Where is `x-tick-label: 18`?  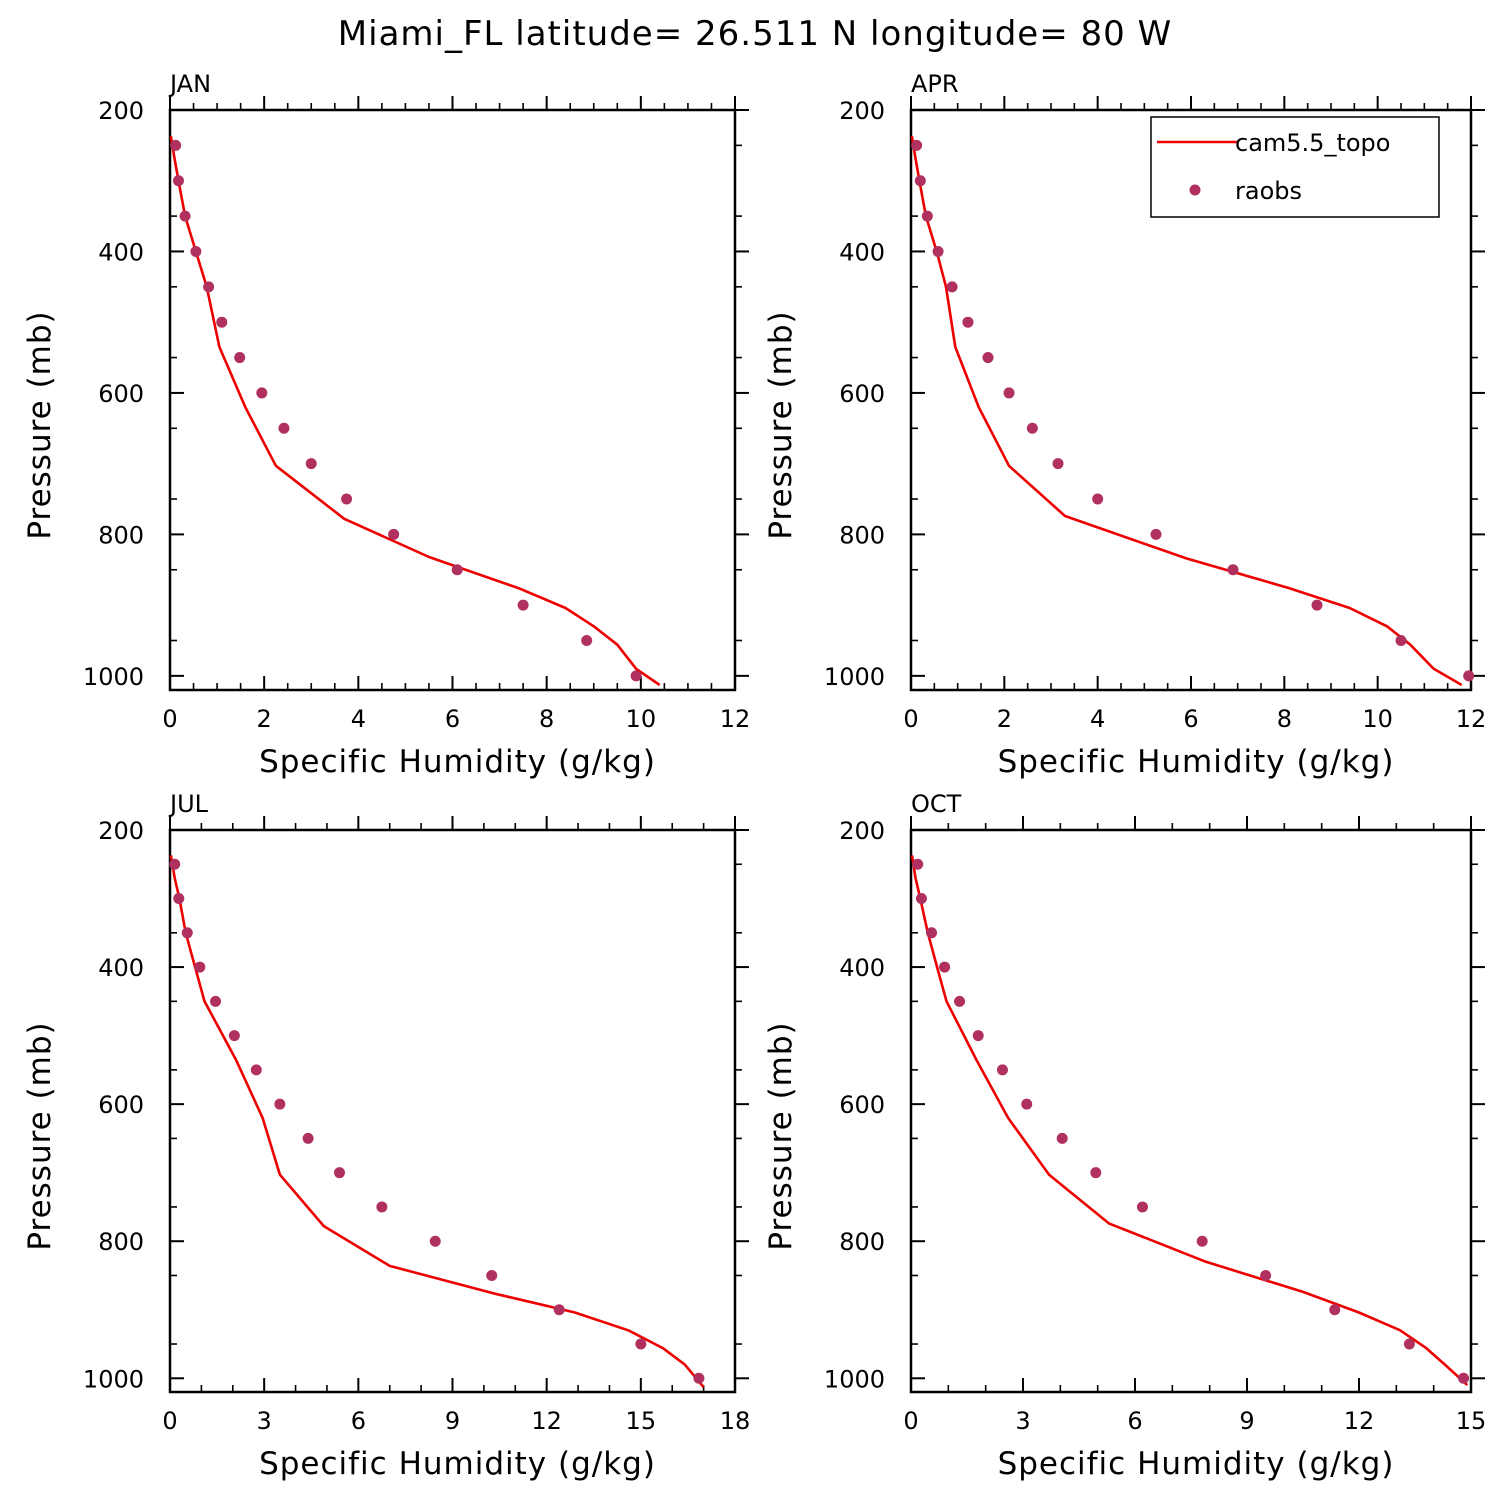 x-tick-label: 18 is located at coordinates (735, 1421).